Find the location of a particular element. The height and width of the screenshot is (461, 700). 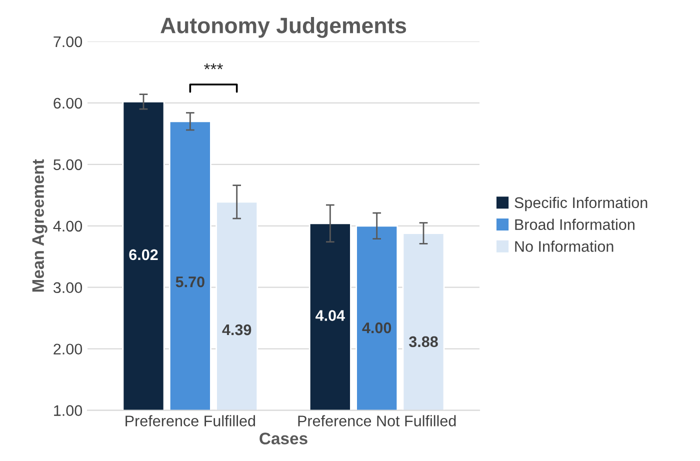

data-label: 4.00 is located at coordinates (377, 328).